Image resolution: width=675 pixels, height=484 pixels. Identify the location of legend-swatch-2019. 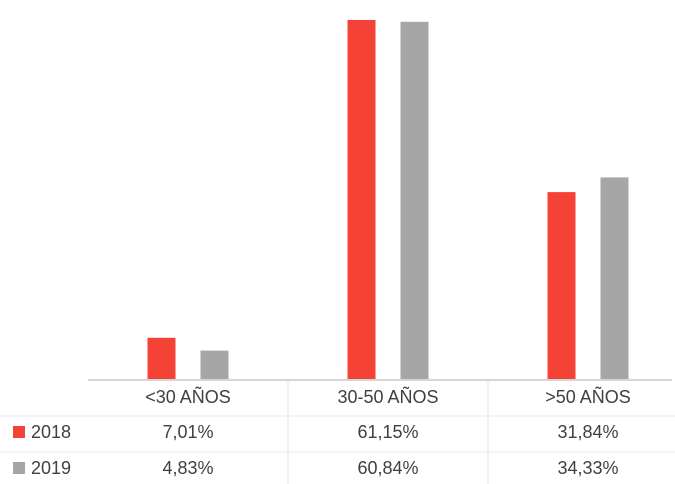
(19, 468).